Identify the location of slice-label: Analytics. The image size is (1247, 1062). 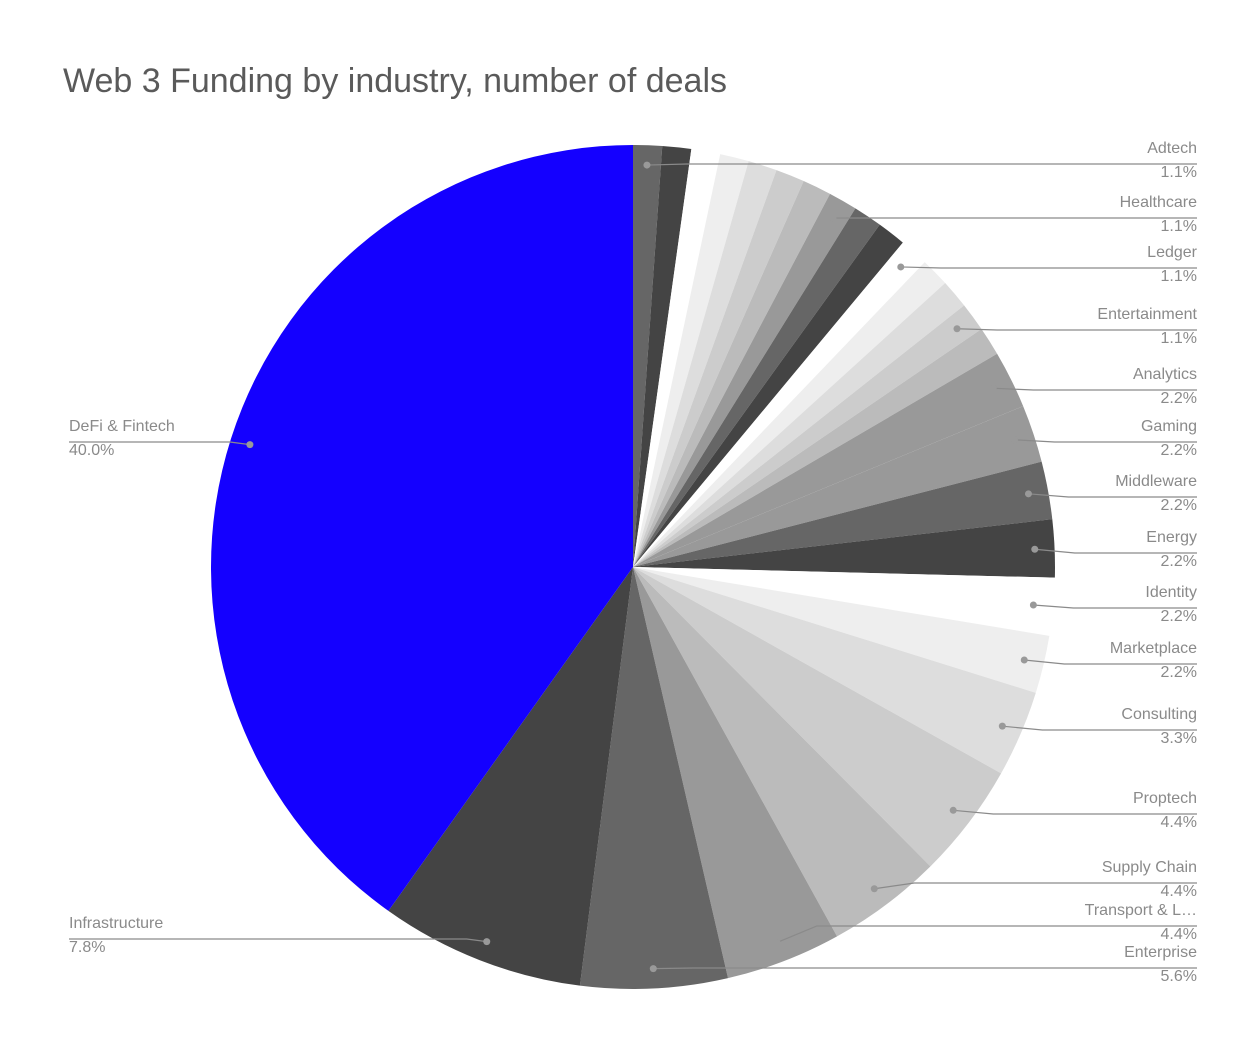
(1165, 374).